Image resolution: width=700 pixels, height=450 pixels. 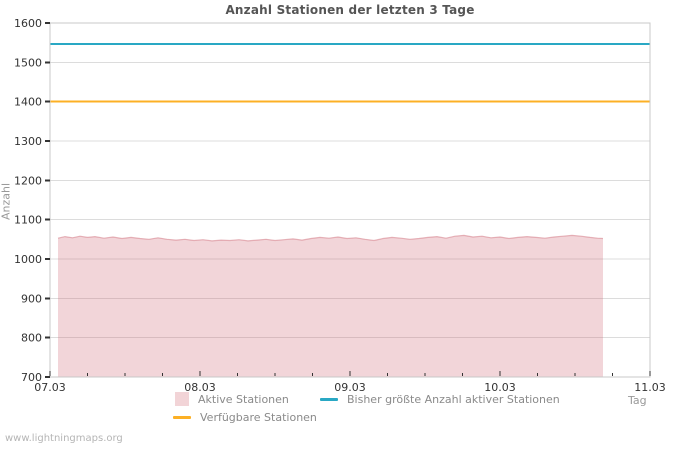 What do you see at coordinates (6, 201) in the screenshot?
I see `y-axis-title: Anzahl` at bounding box center [6, 201].